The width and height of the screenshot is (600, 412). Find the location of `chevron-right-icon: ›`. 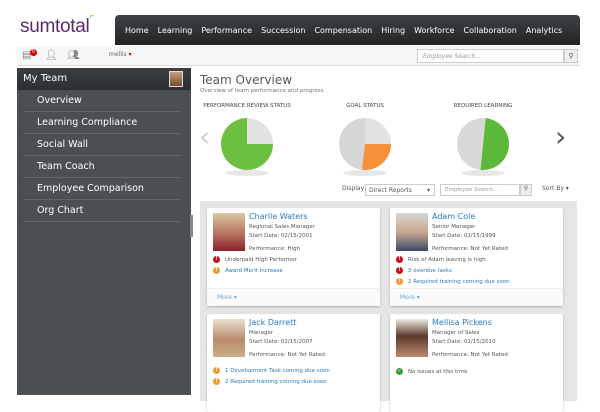

chevron-right-icon: › is located at coordinates (561, 136).